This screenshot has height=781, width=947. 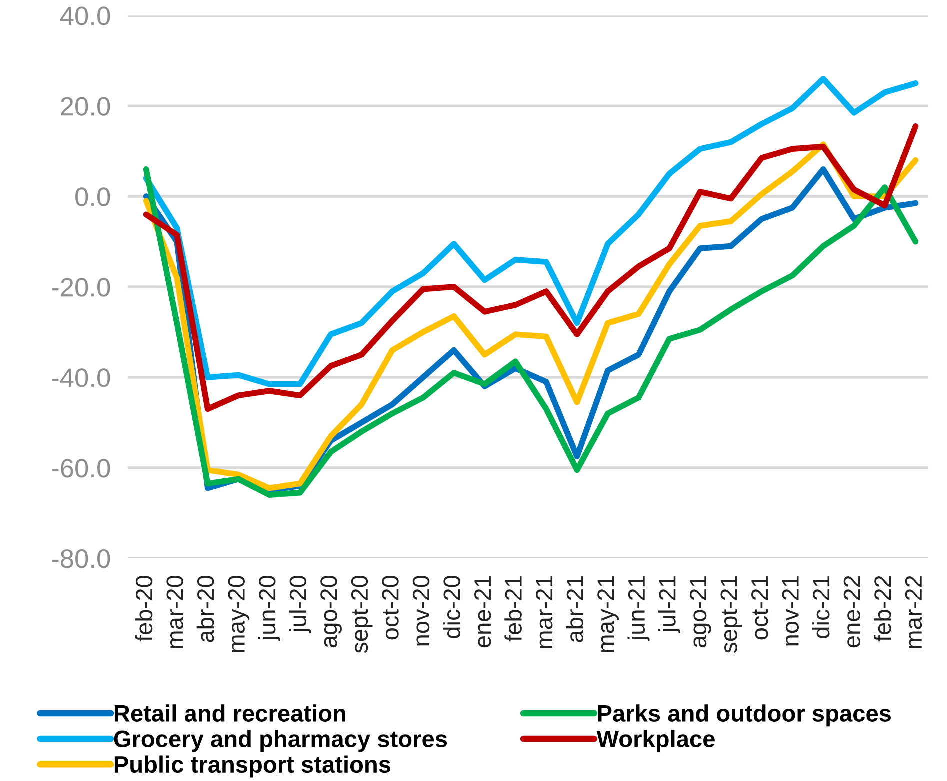 I want to click on x-tick-label: jul-20, so click(x=300, y=605).